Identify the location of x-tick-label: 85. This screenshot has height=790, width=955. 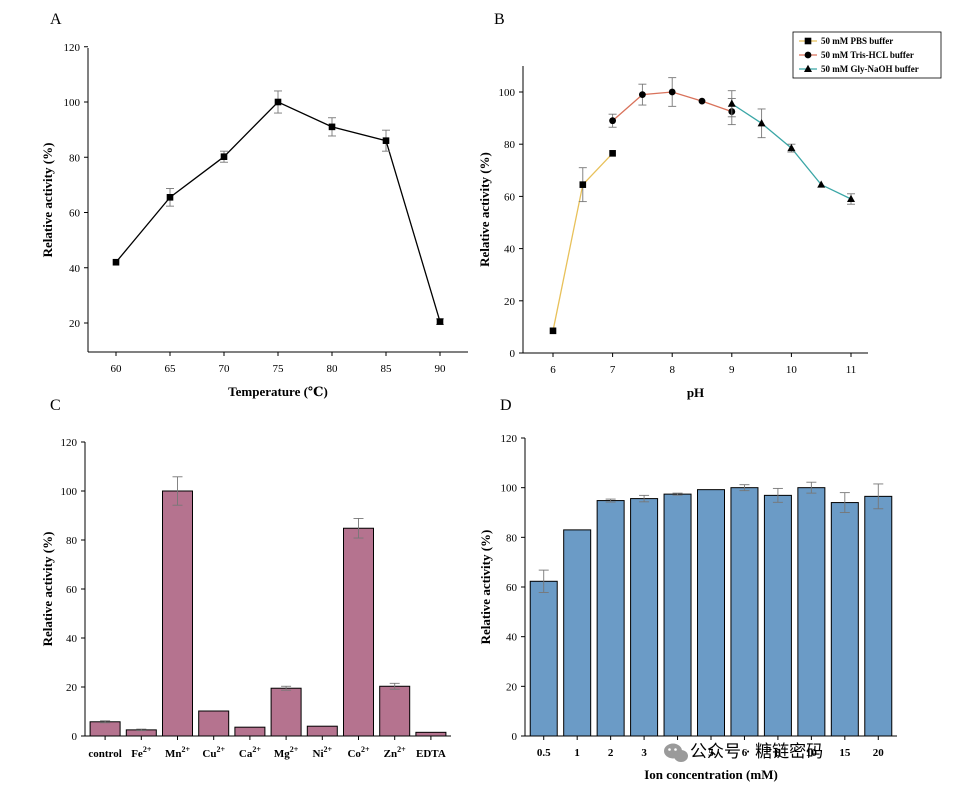
(387, 369).